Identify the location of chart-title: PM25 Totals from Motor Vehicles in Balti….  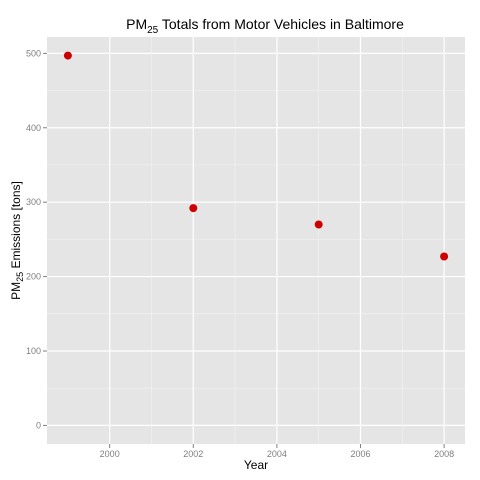
(265, 26).